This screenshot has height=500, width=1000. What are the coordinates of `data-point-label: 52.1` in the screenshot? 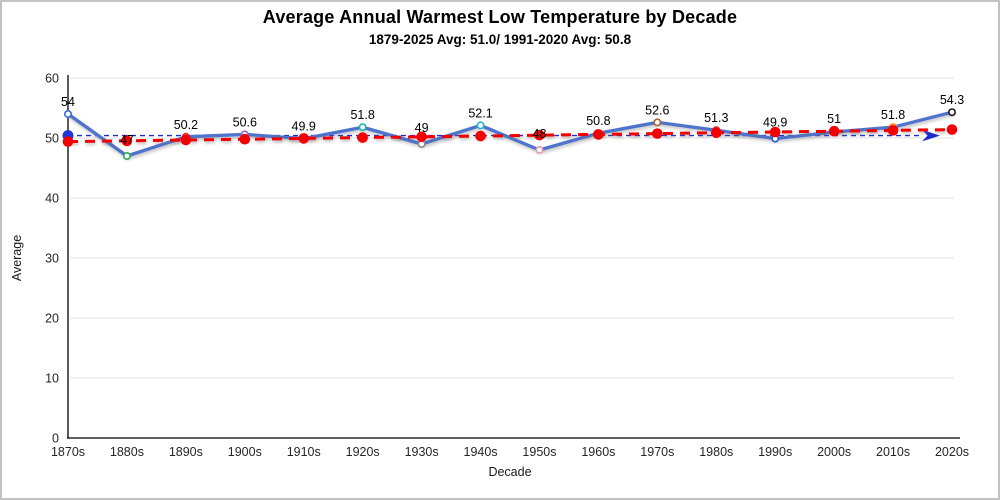 It's located at (480, 113).